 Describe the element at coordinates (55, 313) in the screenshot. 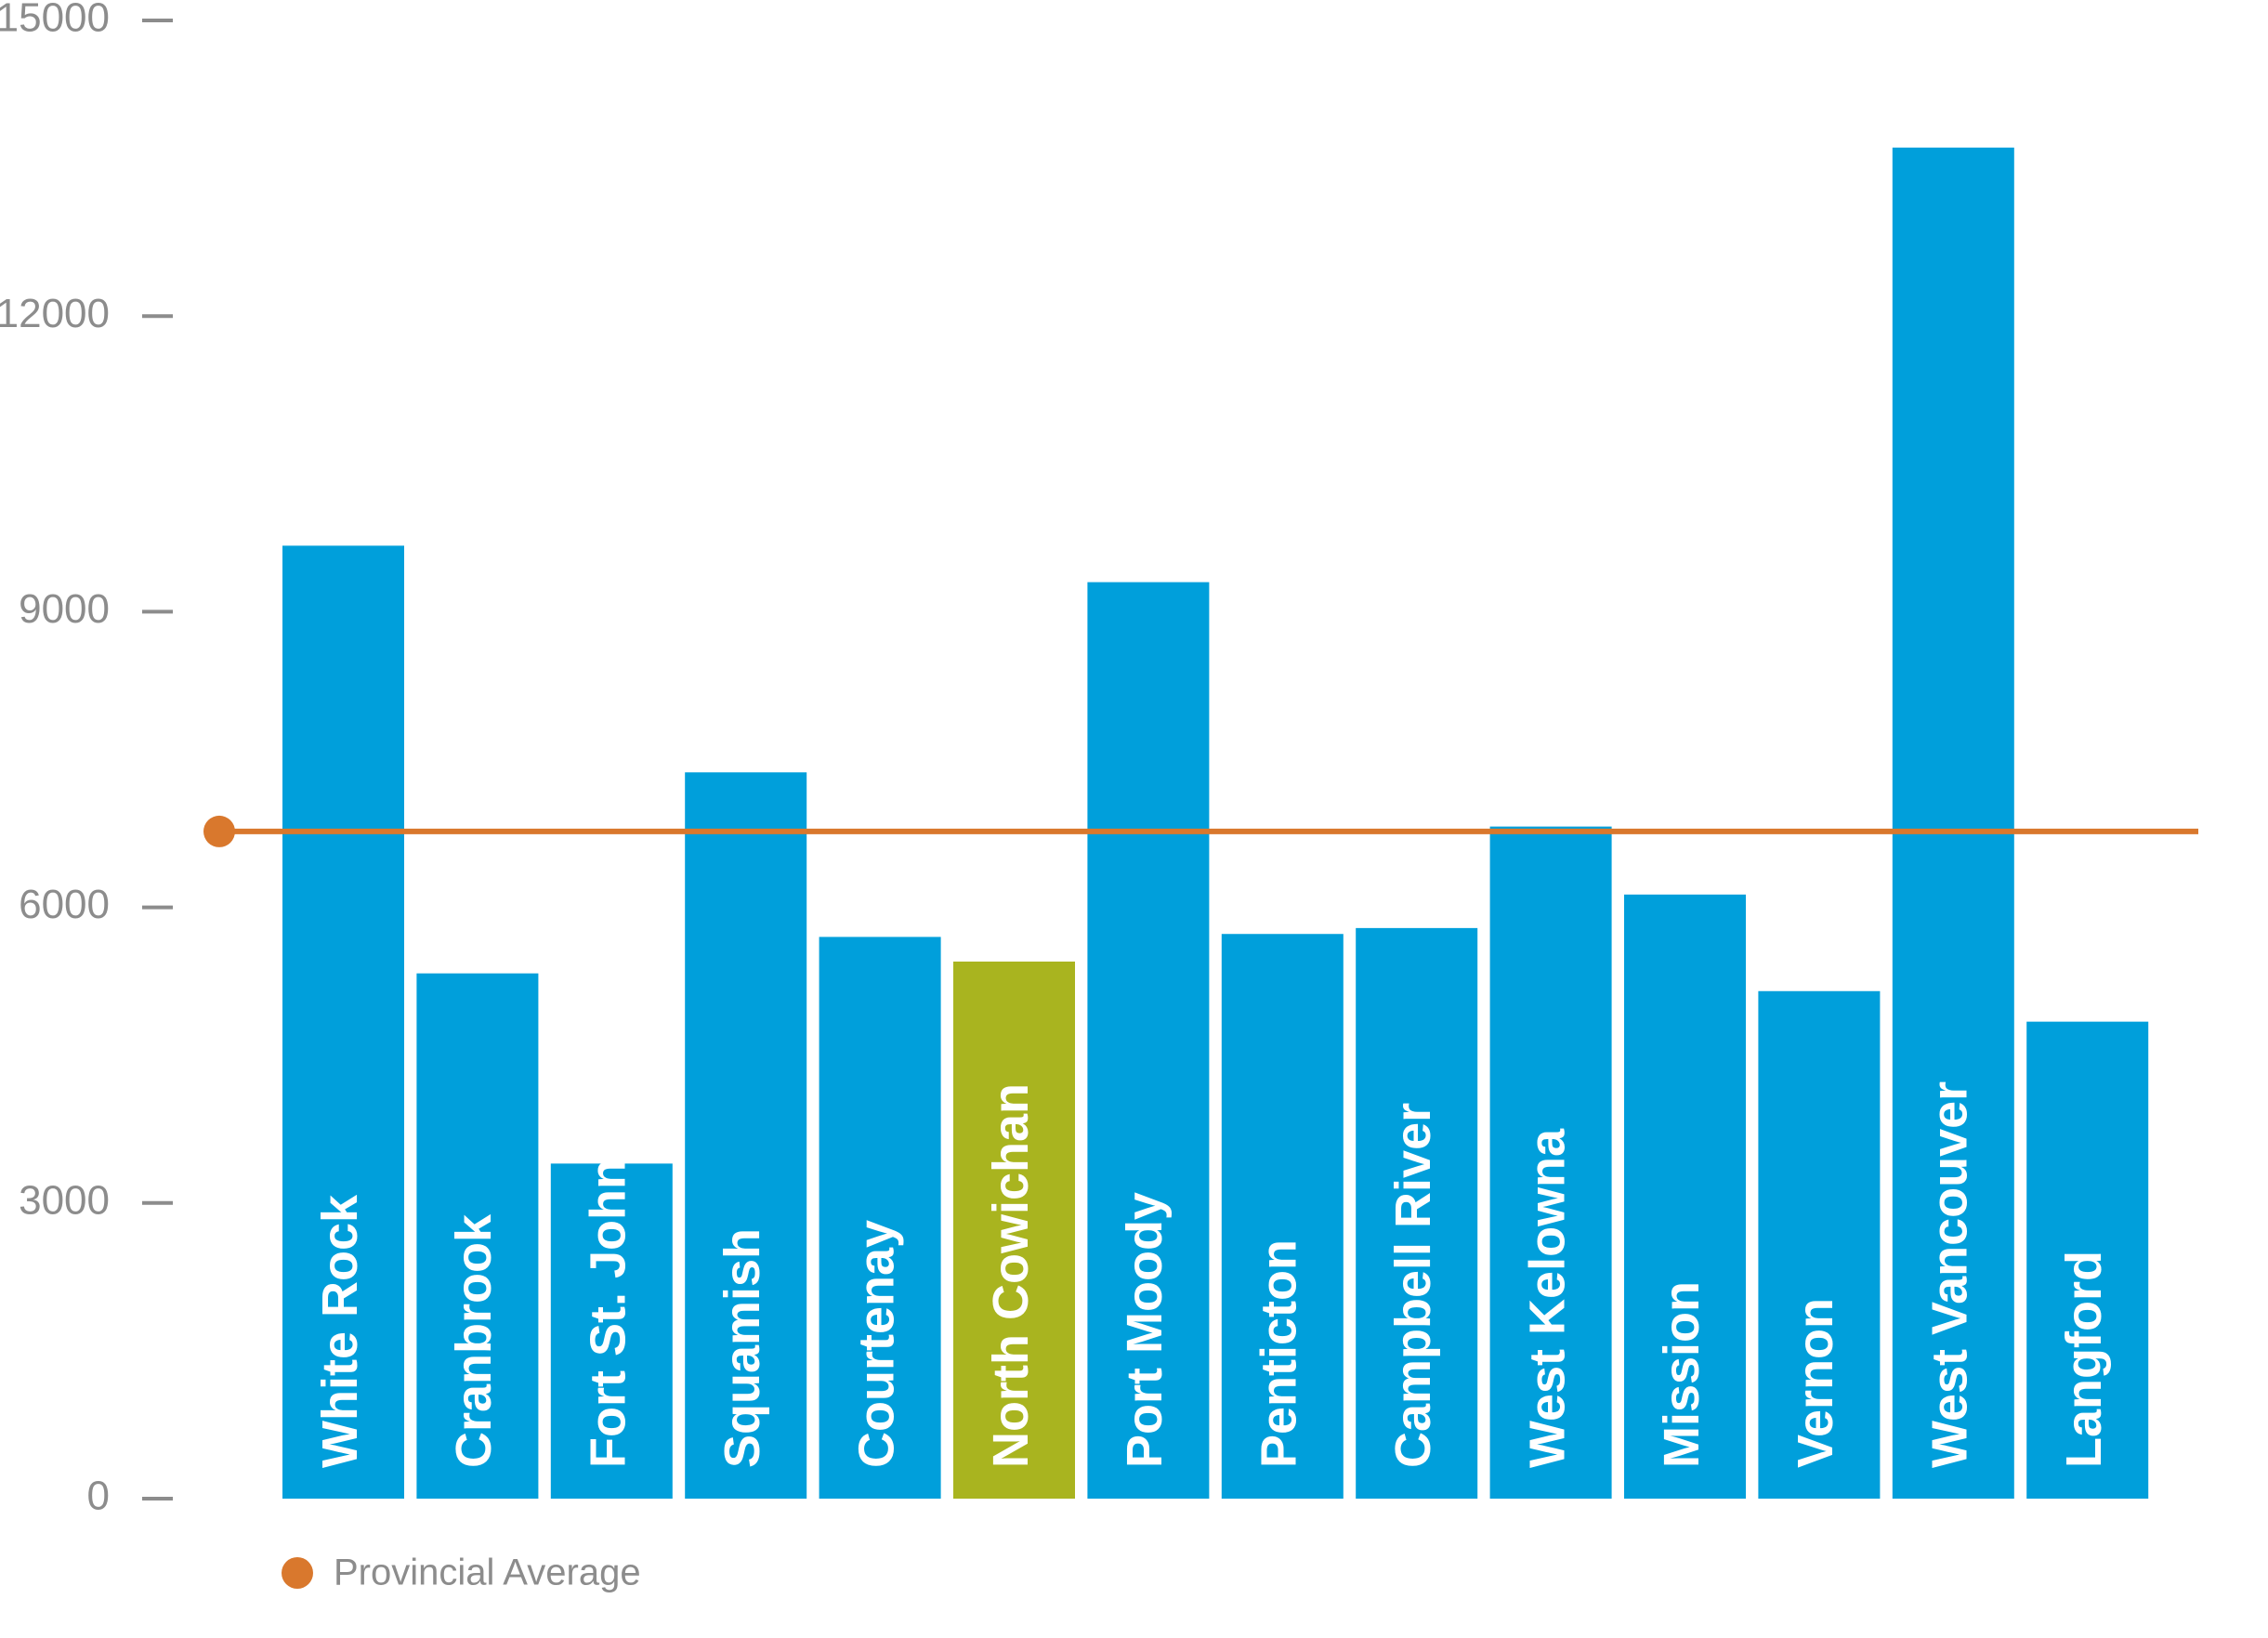

I see `y-tick-label: 12000` at that location.